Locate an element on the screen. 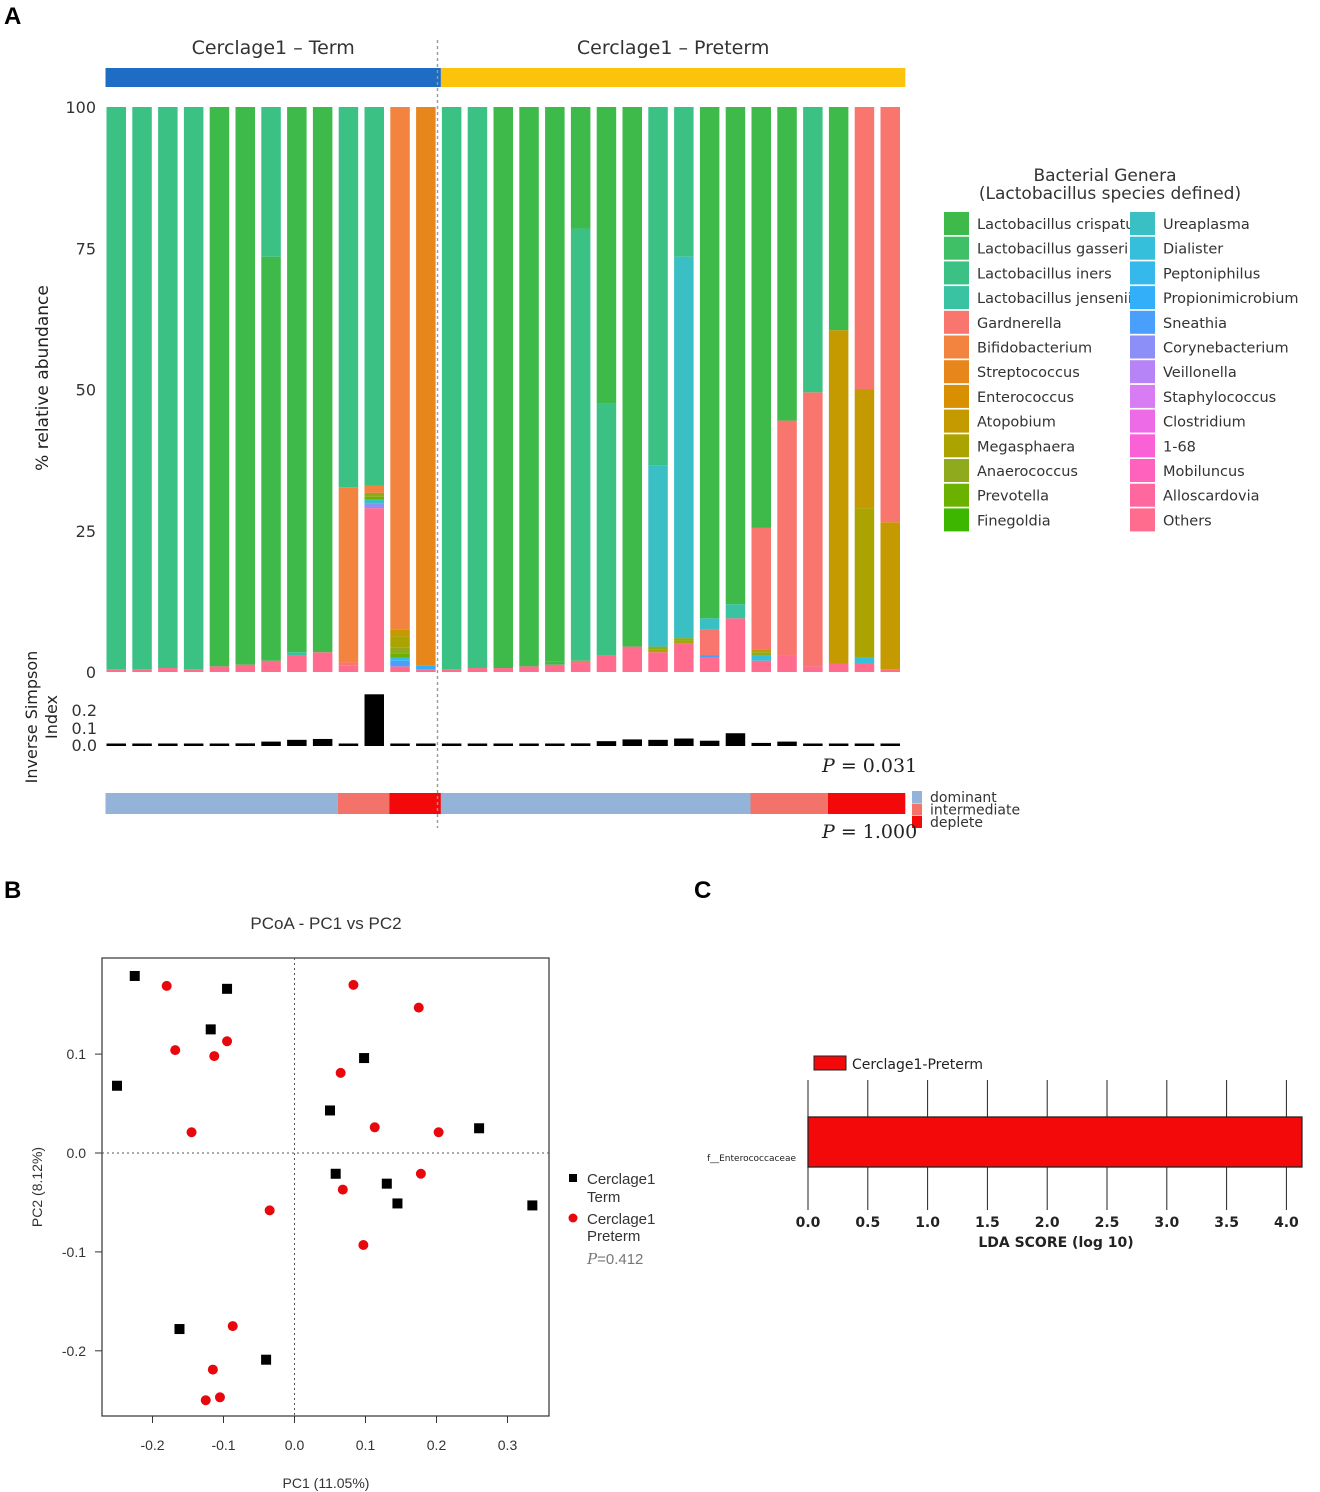 The width and height of the screenshot is (1320, 1492). legend-label: Atopobium is located at coordinates (1016, 423).